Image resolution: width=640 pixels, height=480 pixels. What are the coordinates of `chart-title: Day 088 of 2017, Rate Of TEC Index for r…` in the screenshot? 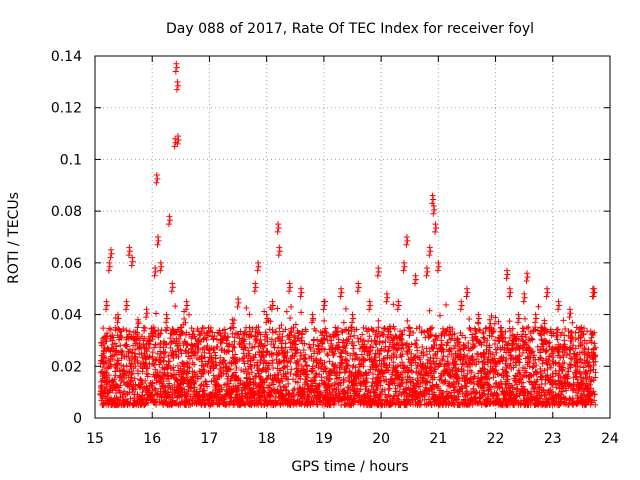 It's located at (350, 29).